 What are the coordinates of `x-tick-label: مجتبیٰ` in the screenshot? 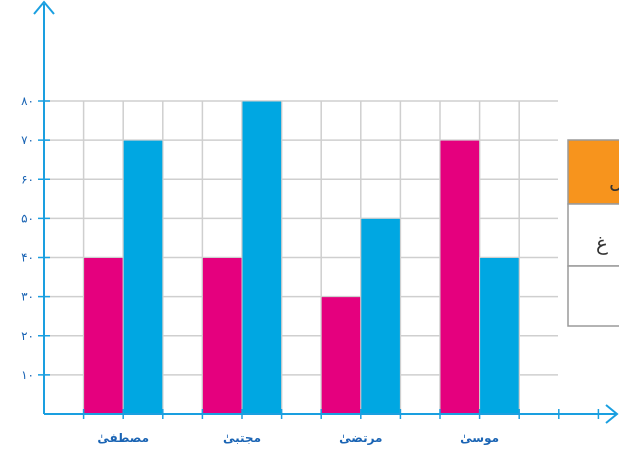 It's located at (242, 438).